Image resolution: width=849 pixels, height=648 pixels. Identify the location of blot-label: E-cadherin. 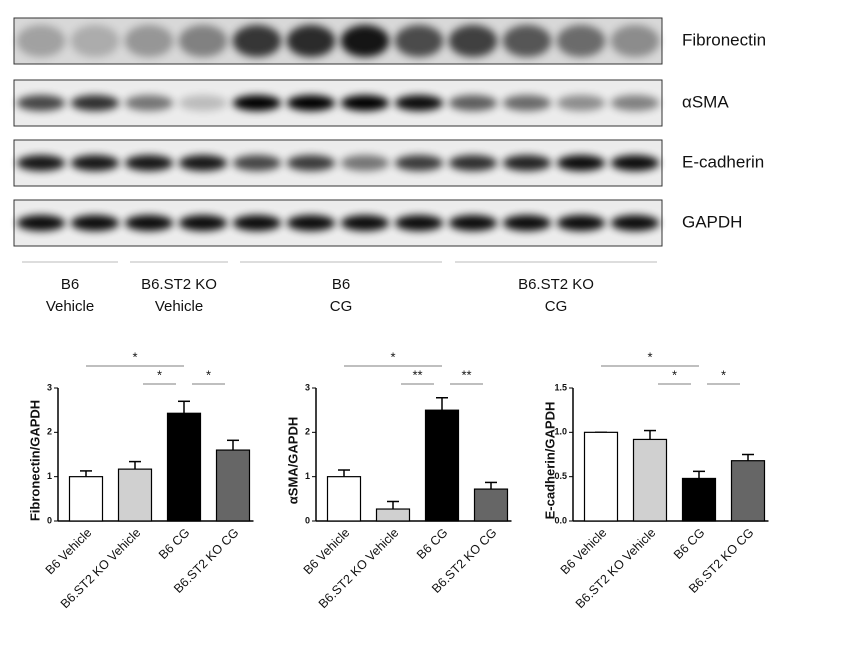
(723, 161).